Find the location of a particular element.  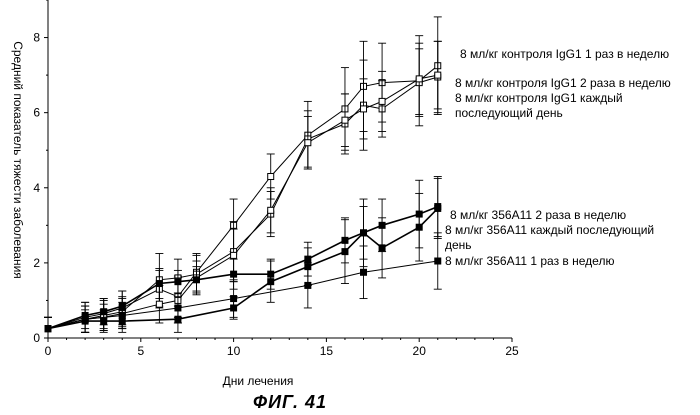

legend-entry-line: 8 мл/кг 356A11 2 раза в неделю is located at coordinates (538, 215).